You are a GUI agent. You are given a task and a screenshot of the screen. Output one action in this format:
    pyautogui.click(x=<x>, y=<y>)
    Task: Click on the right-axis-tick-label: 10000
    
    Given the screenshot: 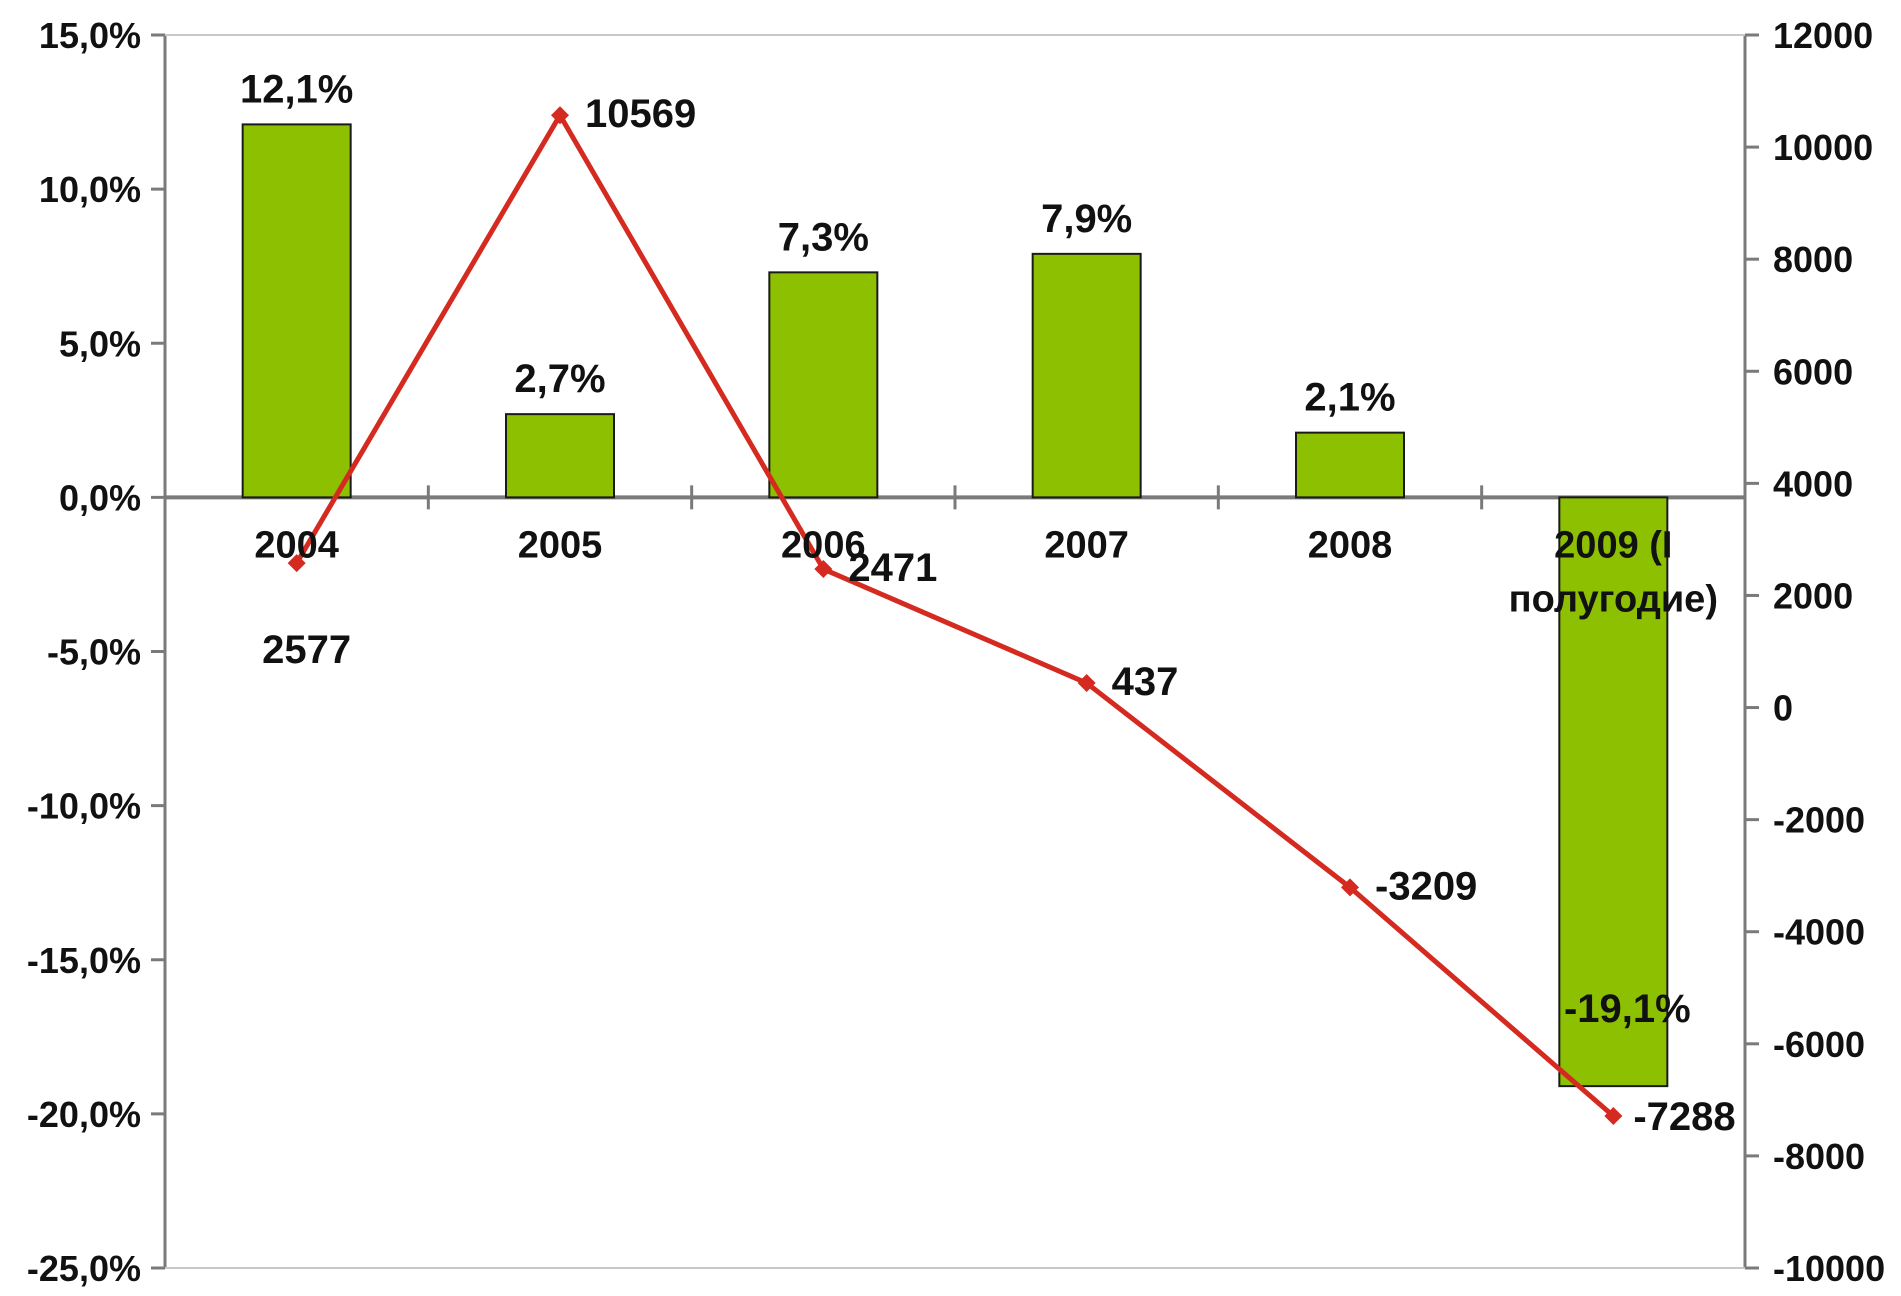 What is the action you would take?
    pyautogui.click(x=1823, y=147)
    